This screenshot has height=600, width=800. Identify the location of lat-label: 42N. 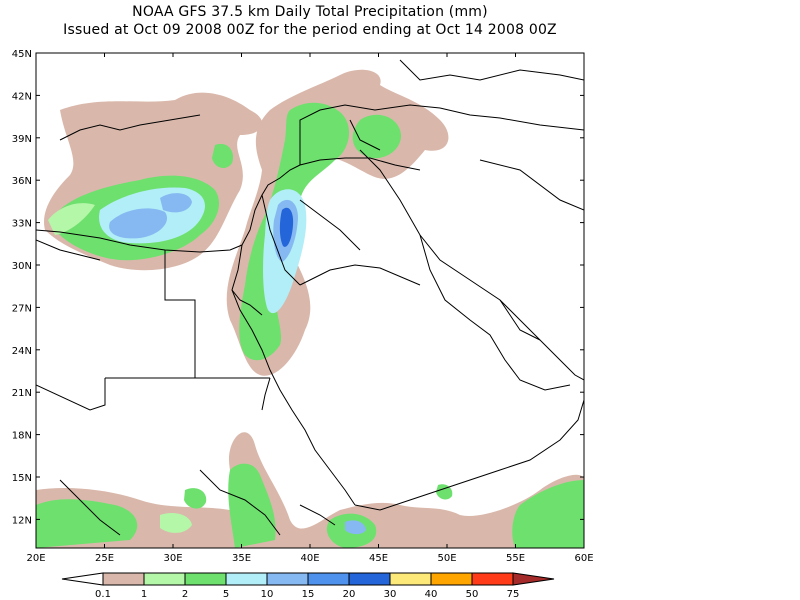
(22, 96).